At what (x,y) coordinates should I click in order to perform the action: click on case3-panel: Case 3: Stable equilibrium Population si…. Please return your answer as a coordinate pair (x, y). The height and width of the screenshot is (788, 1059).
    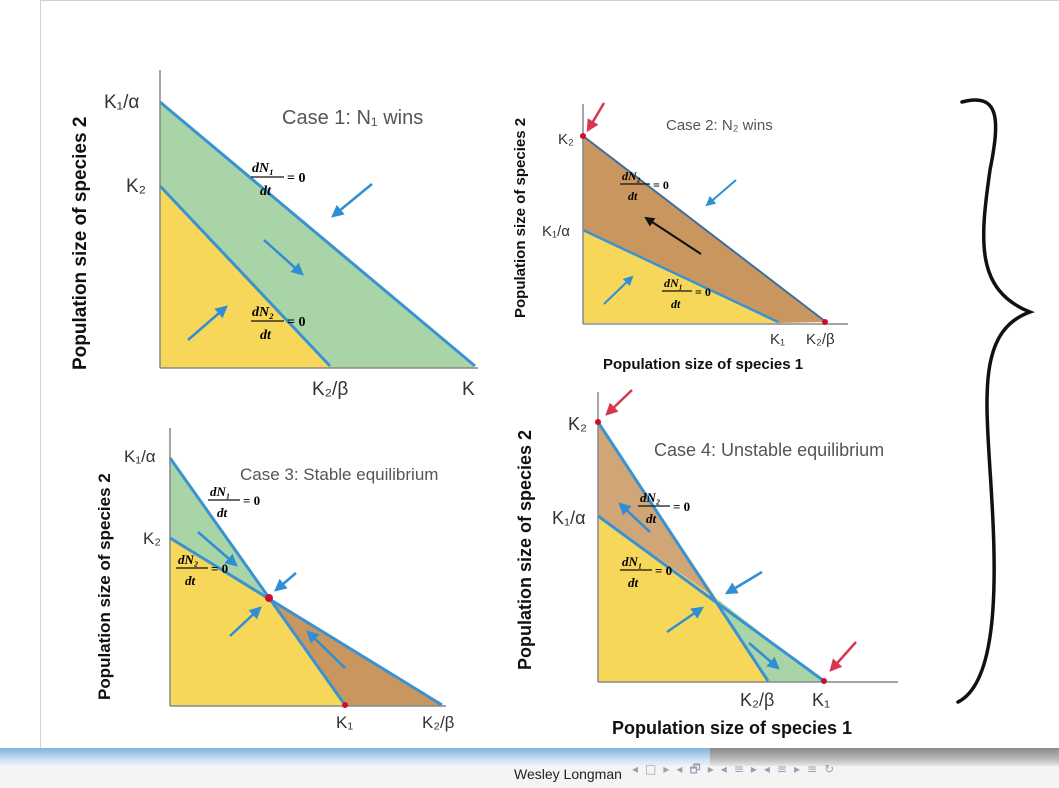
    Looking at the image, I should click on (275, 596).